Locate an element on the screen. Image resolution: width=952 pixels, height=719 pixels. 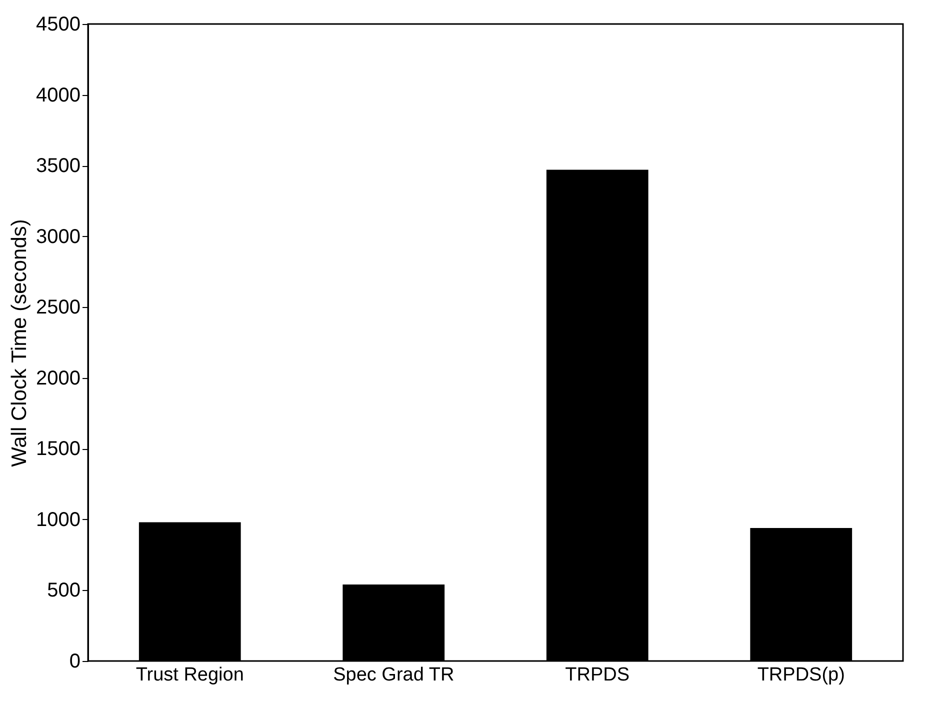
y-tick-label: 3000 is located at coordinates (58, 237).